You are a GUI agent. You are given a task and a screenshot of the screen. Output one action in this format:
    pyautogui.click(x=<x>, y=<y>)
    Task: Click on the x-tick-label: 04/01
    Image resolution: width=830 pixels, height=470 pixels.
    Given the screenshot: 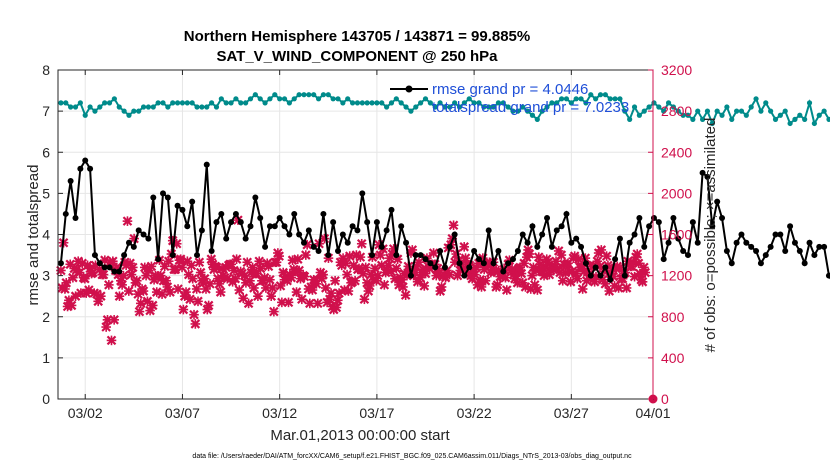 What is the action you would take?
    pyautogui.click(x=652, y=413)
    